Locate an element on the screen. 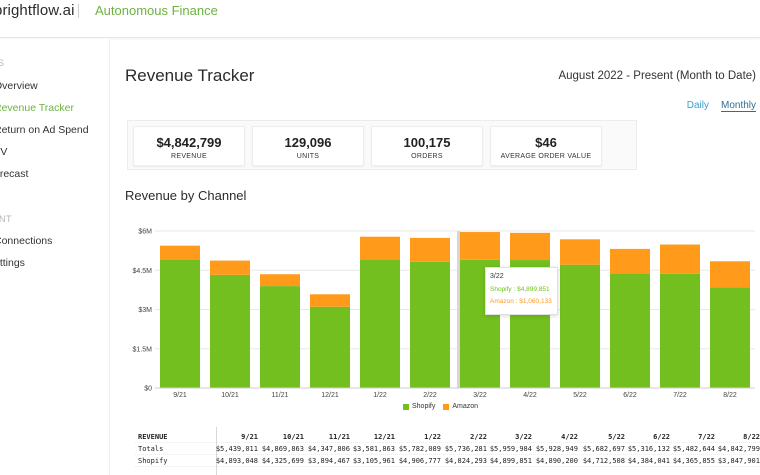 This screenshot has width=760, height=475. table-cell: 8/22 is located at coordinates (751, 437).